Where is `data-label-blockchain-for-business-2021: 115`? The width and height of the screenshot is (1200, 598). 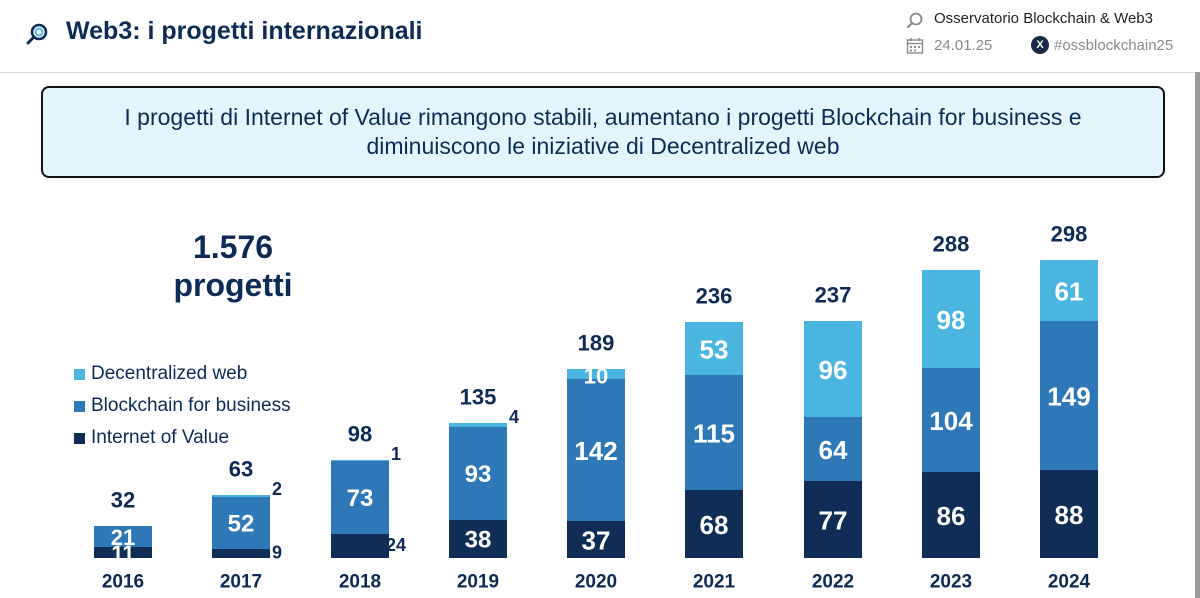 data-label-blockchain-for-business-2021: 115 is located at coordinates (714, 434).